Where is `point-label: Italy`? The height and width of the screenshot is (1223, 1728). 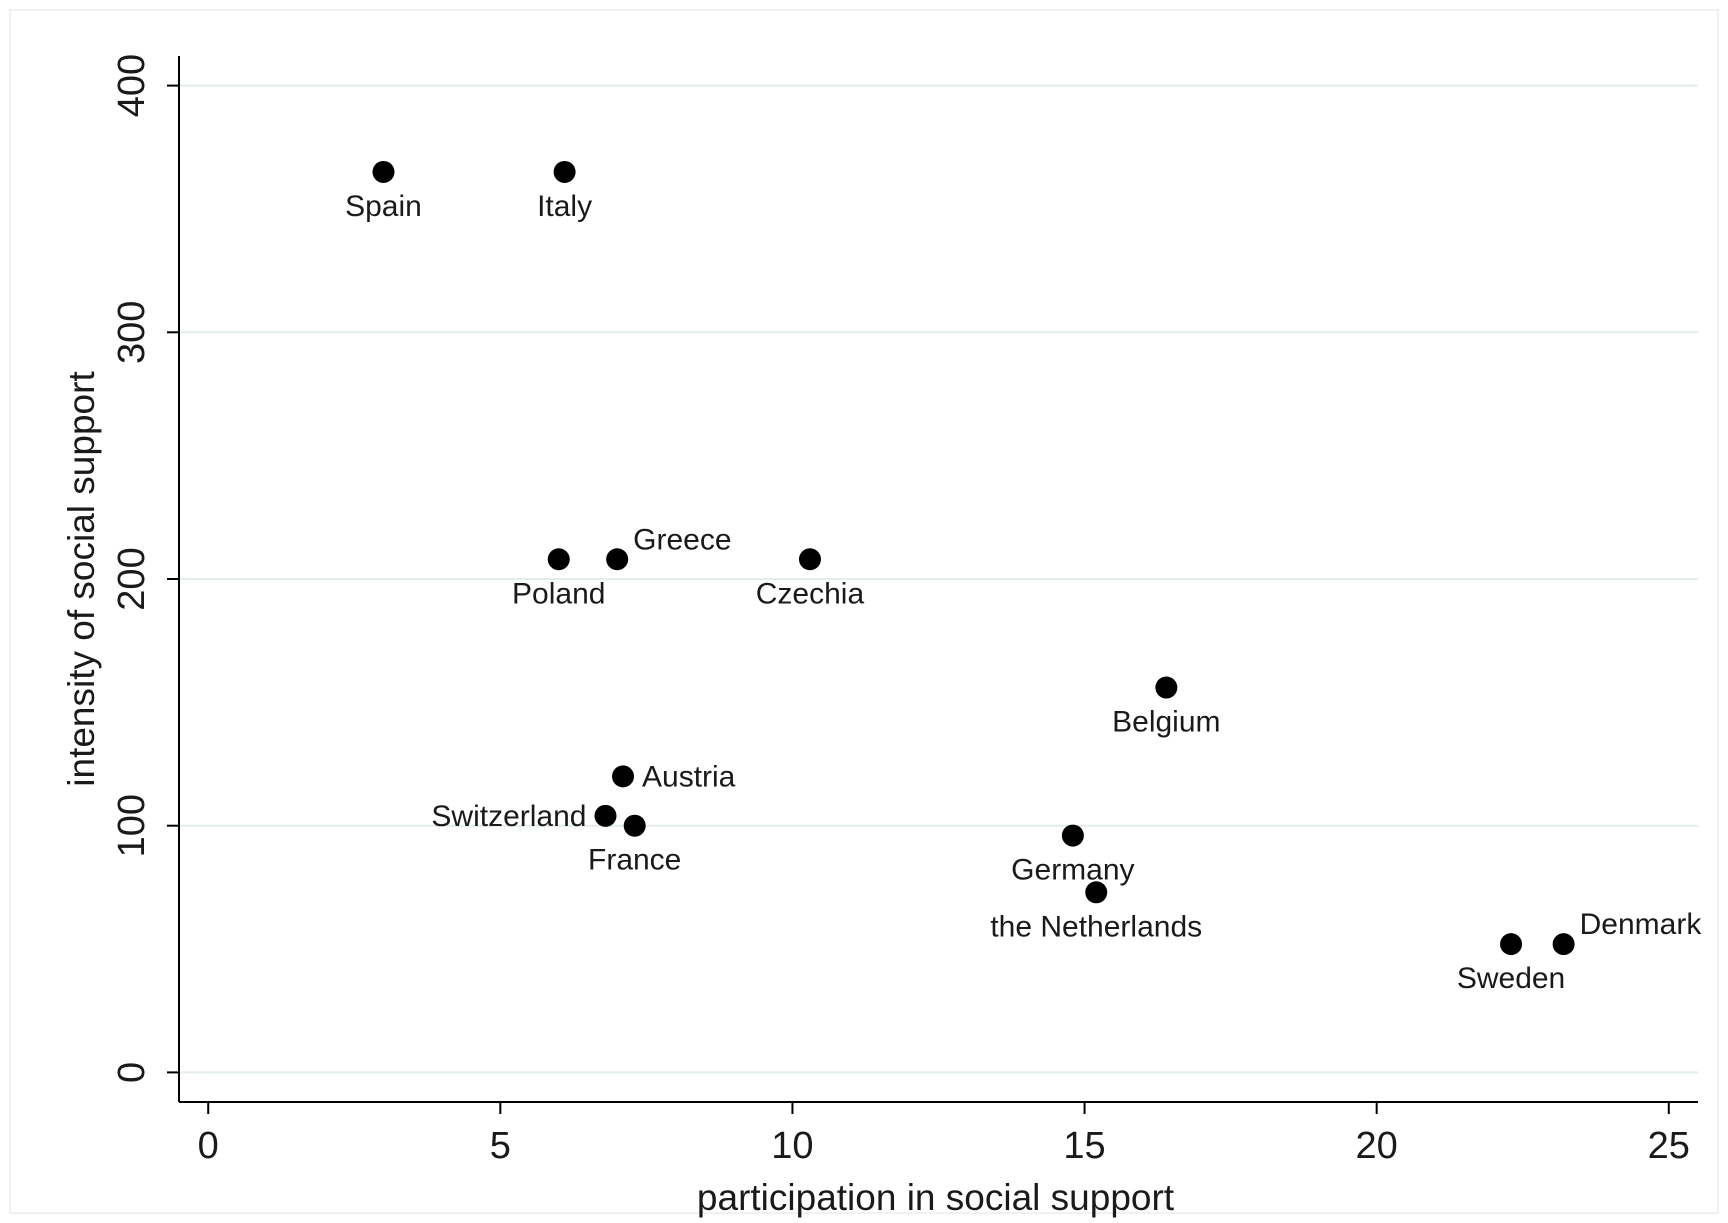 point-label: Italy is located at coordinates (564, 206).